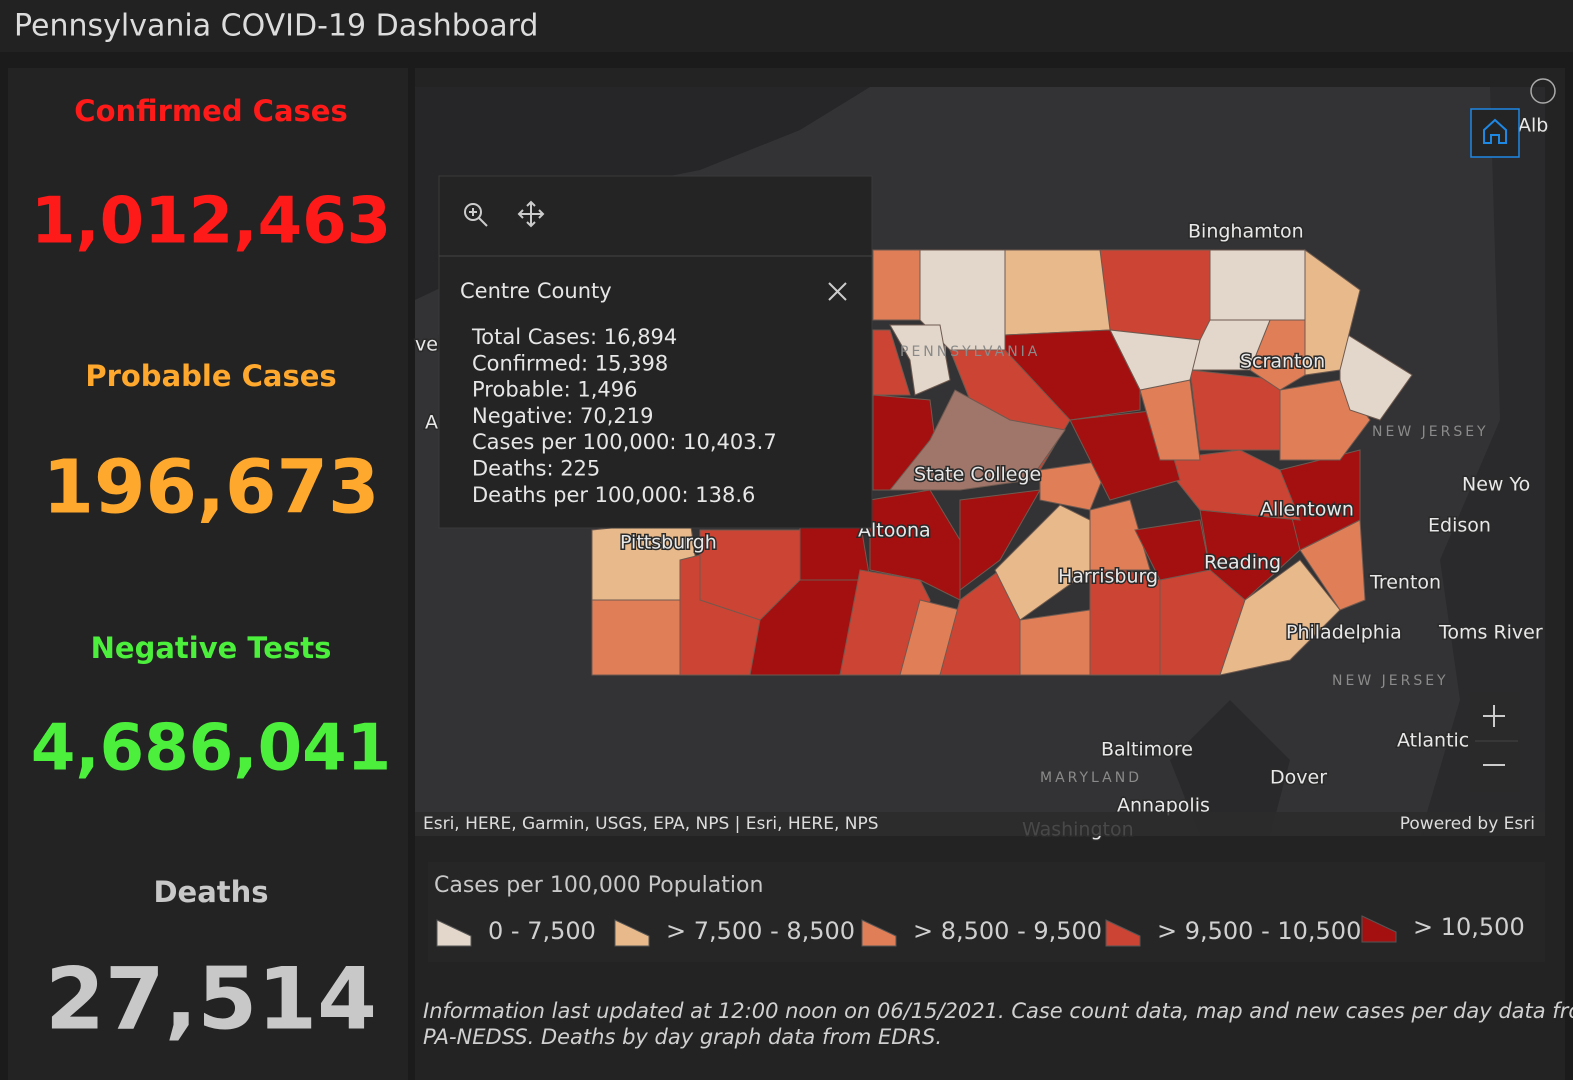  What do you see at coordinates (1007, 931) in the screenshot?
I see `legend-label: > 8,500 - 9,500` at bounding box center [1007, 931].